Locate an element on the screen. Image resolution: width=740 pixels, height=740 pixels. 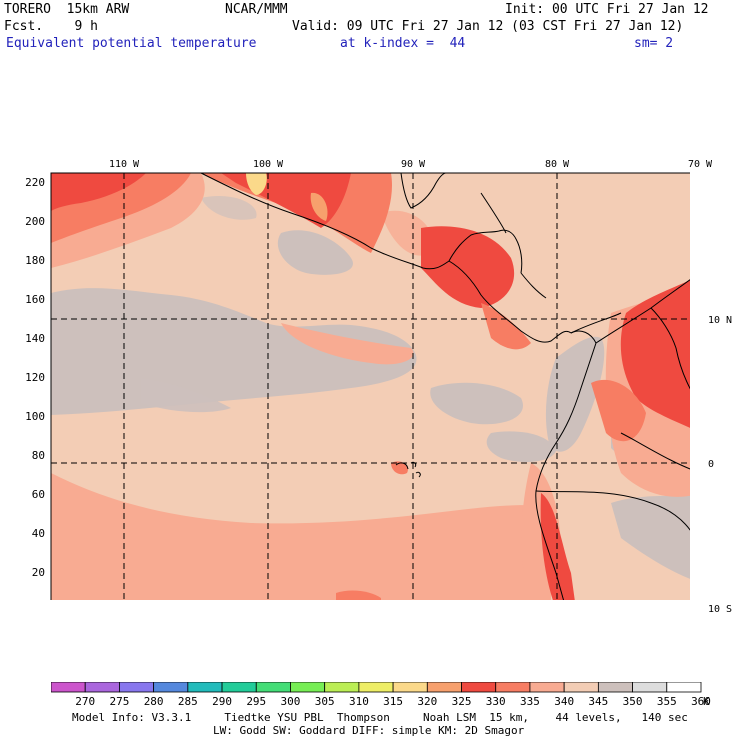
colorbar-level-label: 280 is located at coordinates (154, 701).